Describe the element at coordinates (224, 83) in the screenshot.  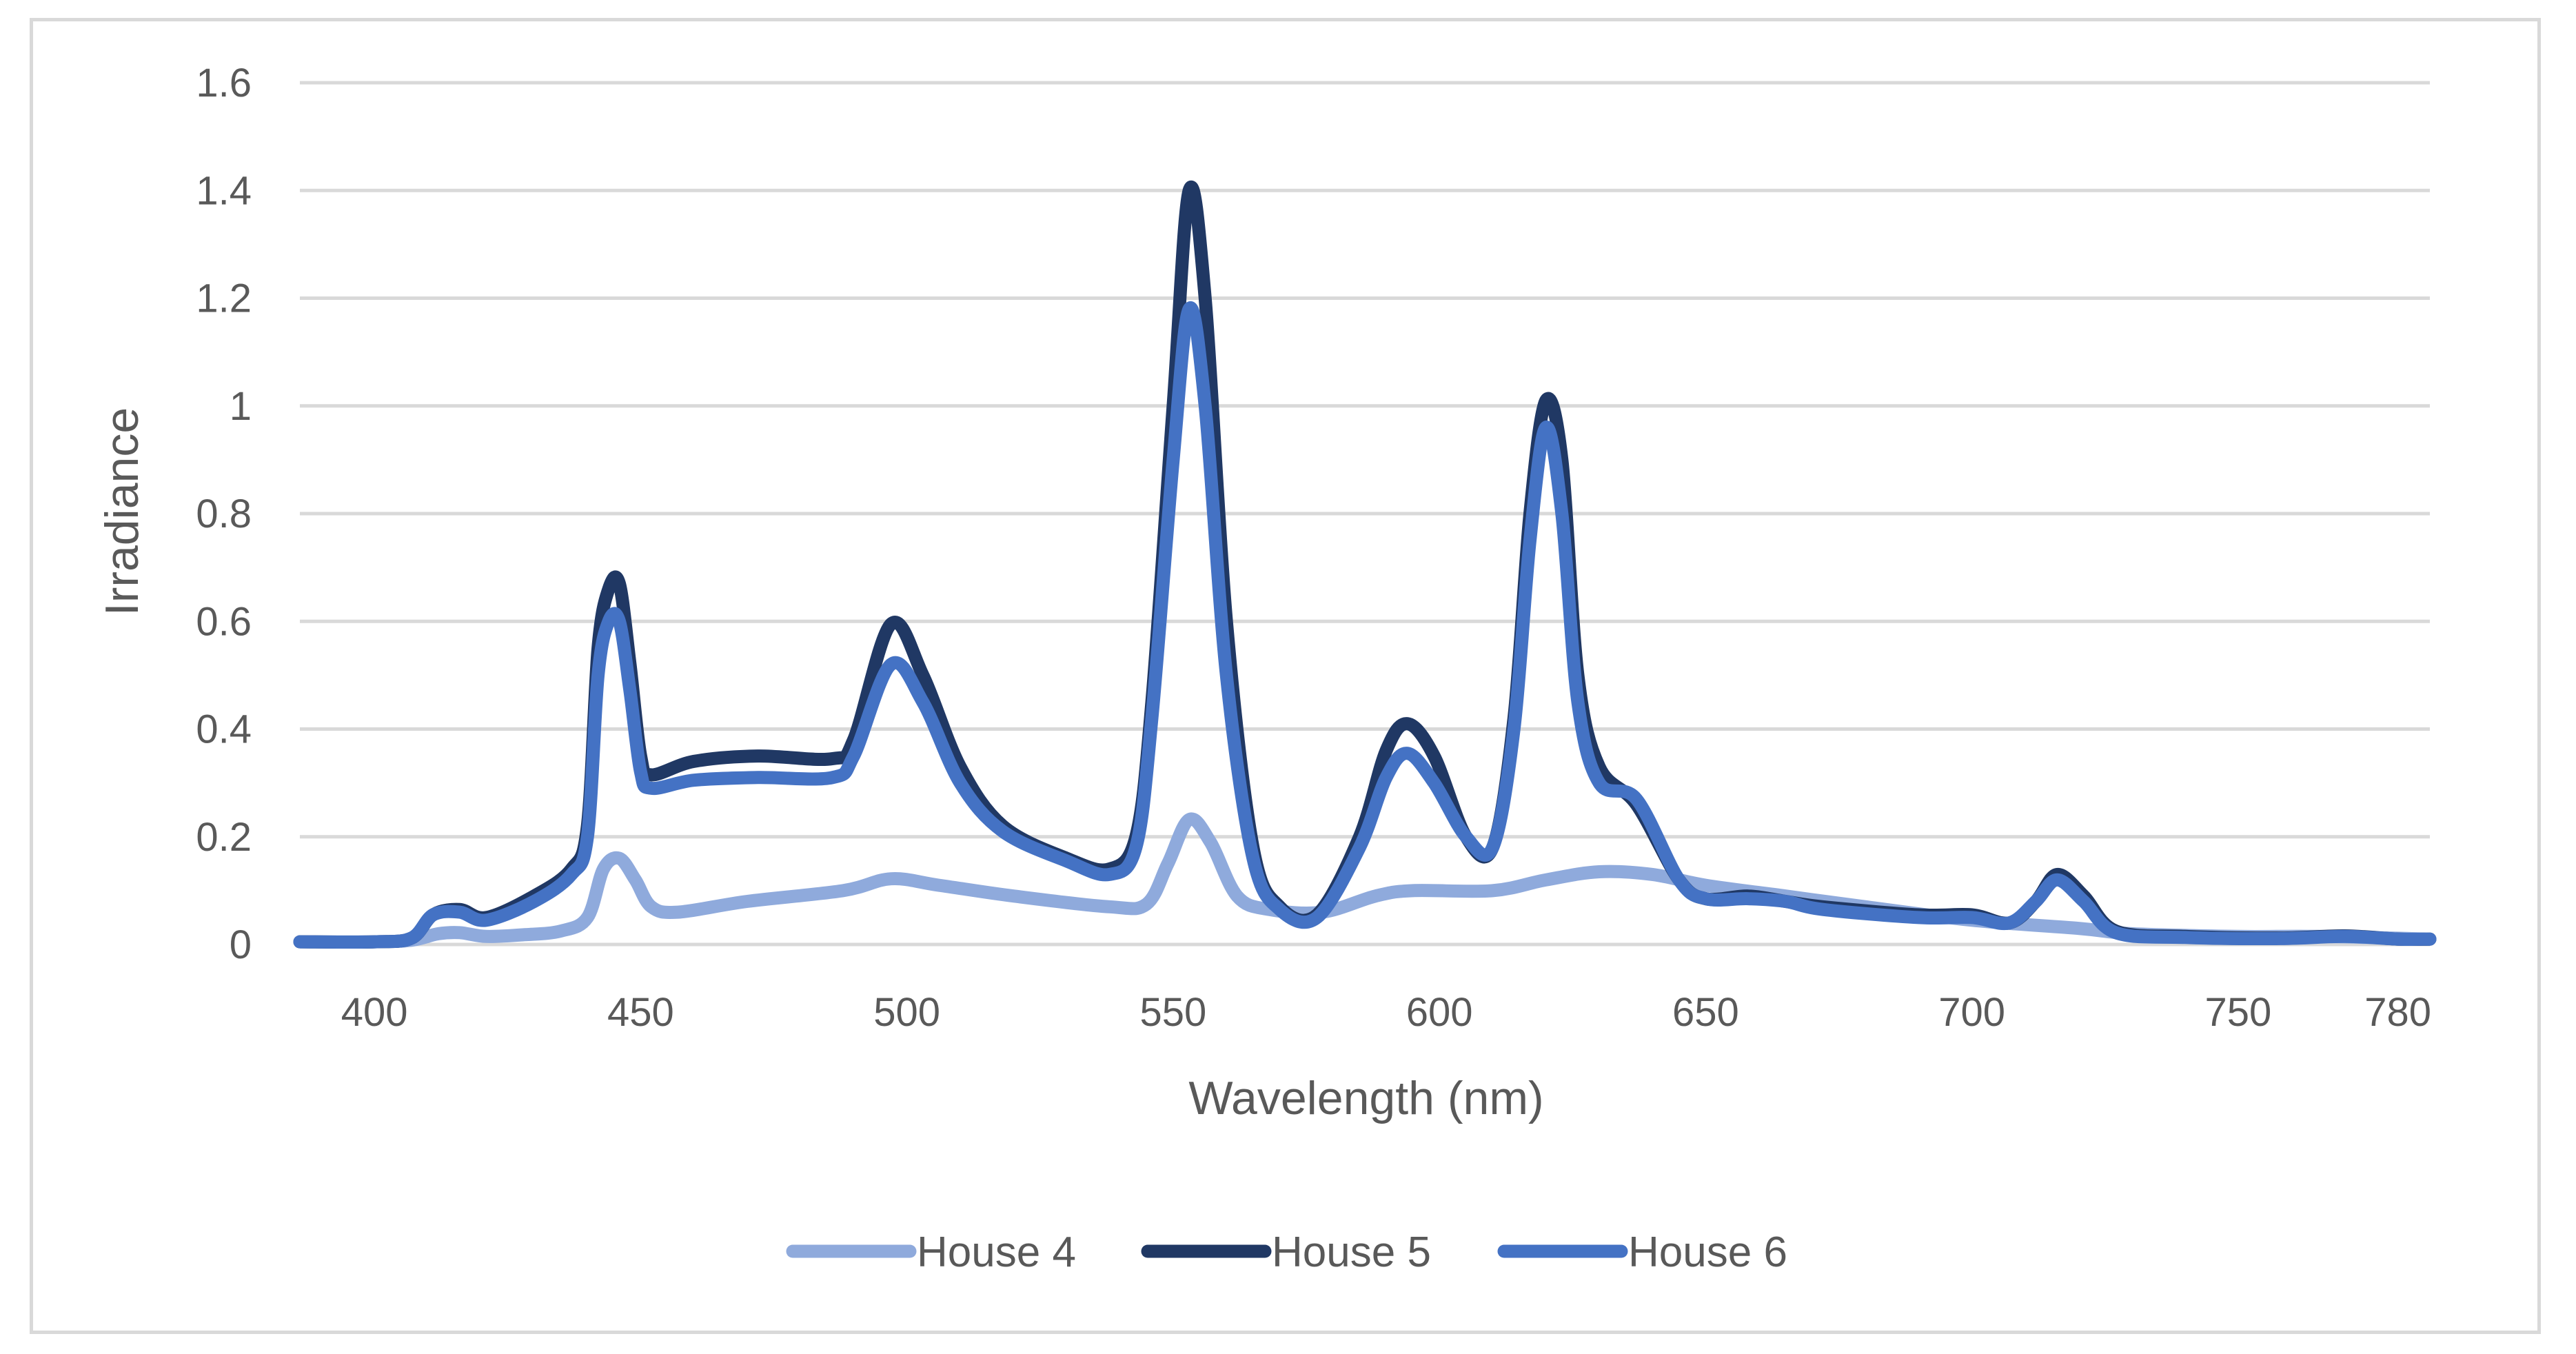
I see `y-tick-label: 1.6` at that location.